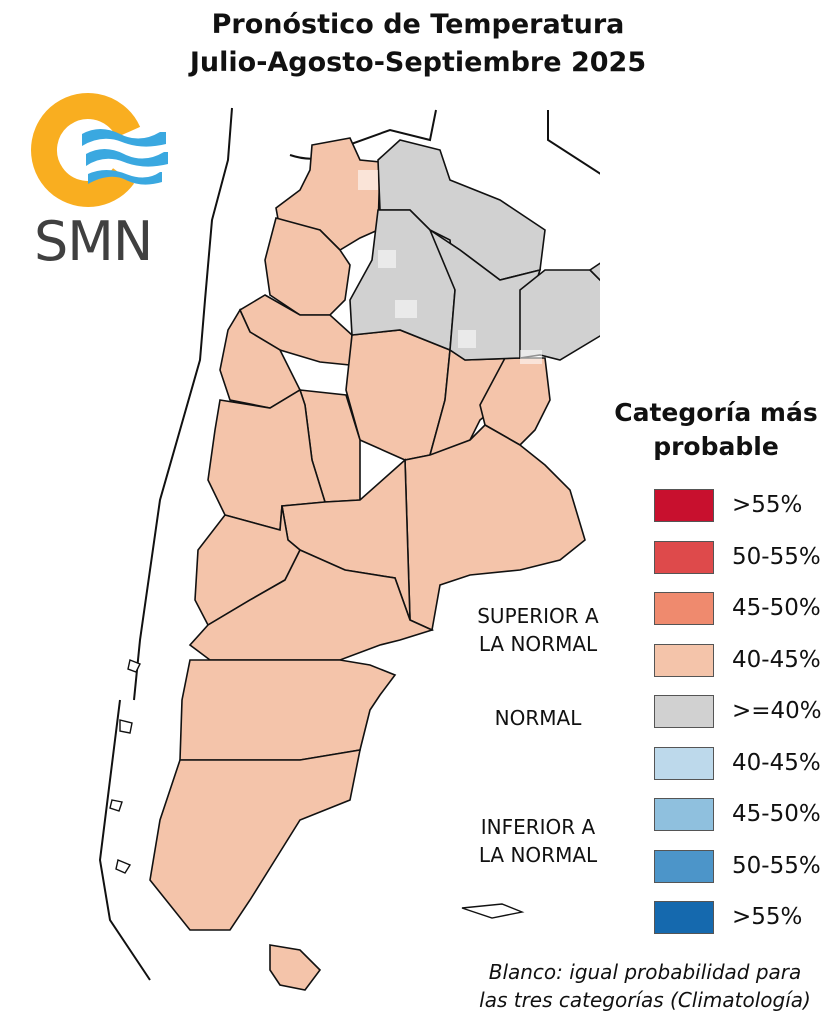  Describe the element at coordinates (307, 266) in the screenshot. I see `province-catamarca-tucuman` at that location.